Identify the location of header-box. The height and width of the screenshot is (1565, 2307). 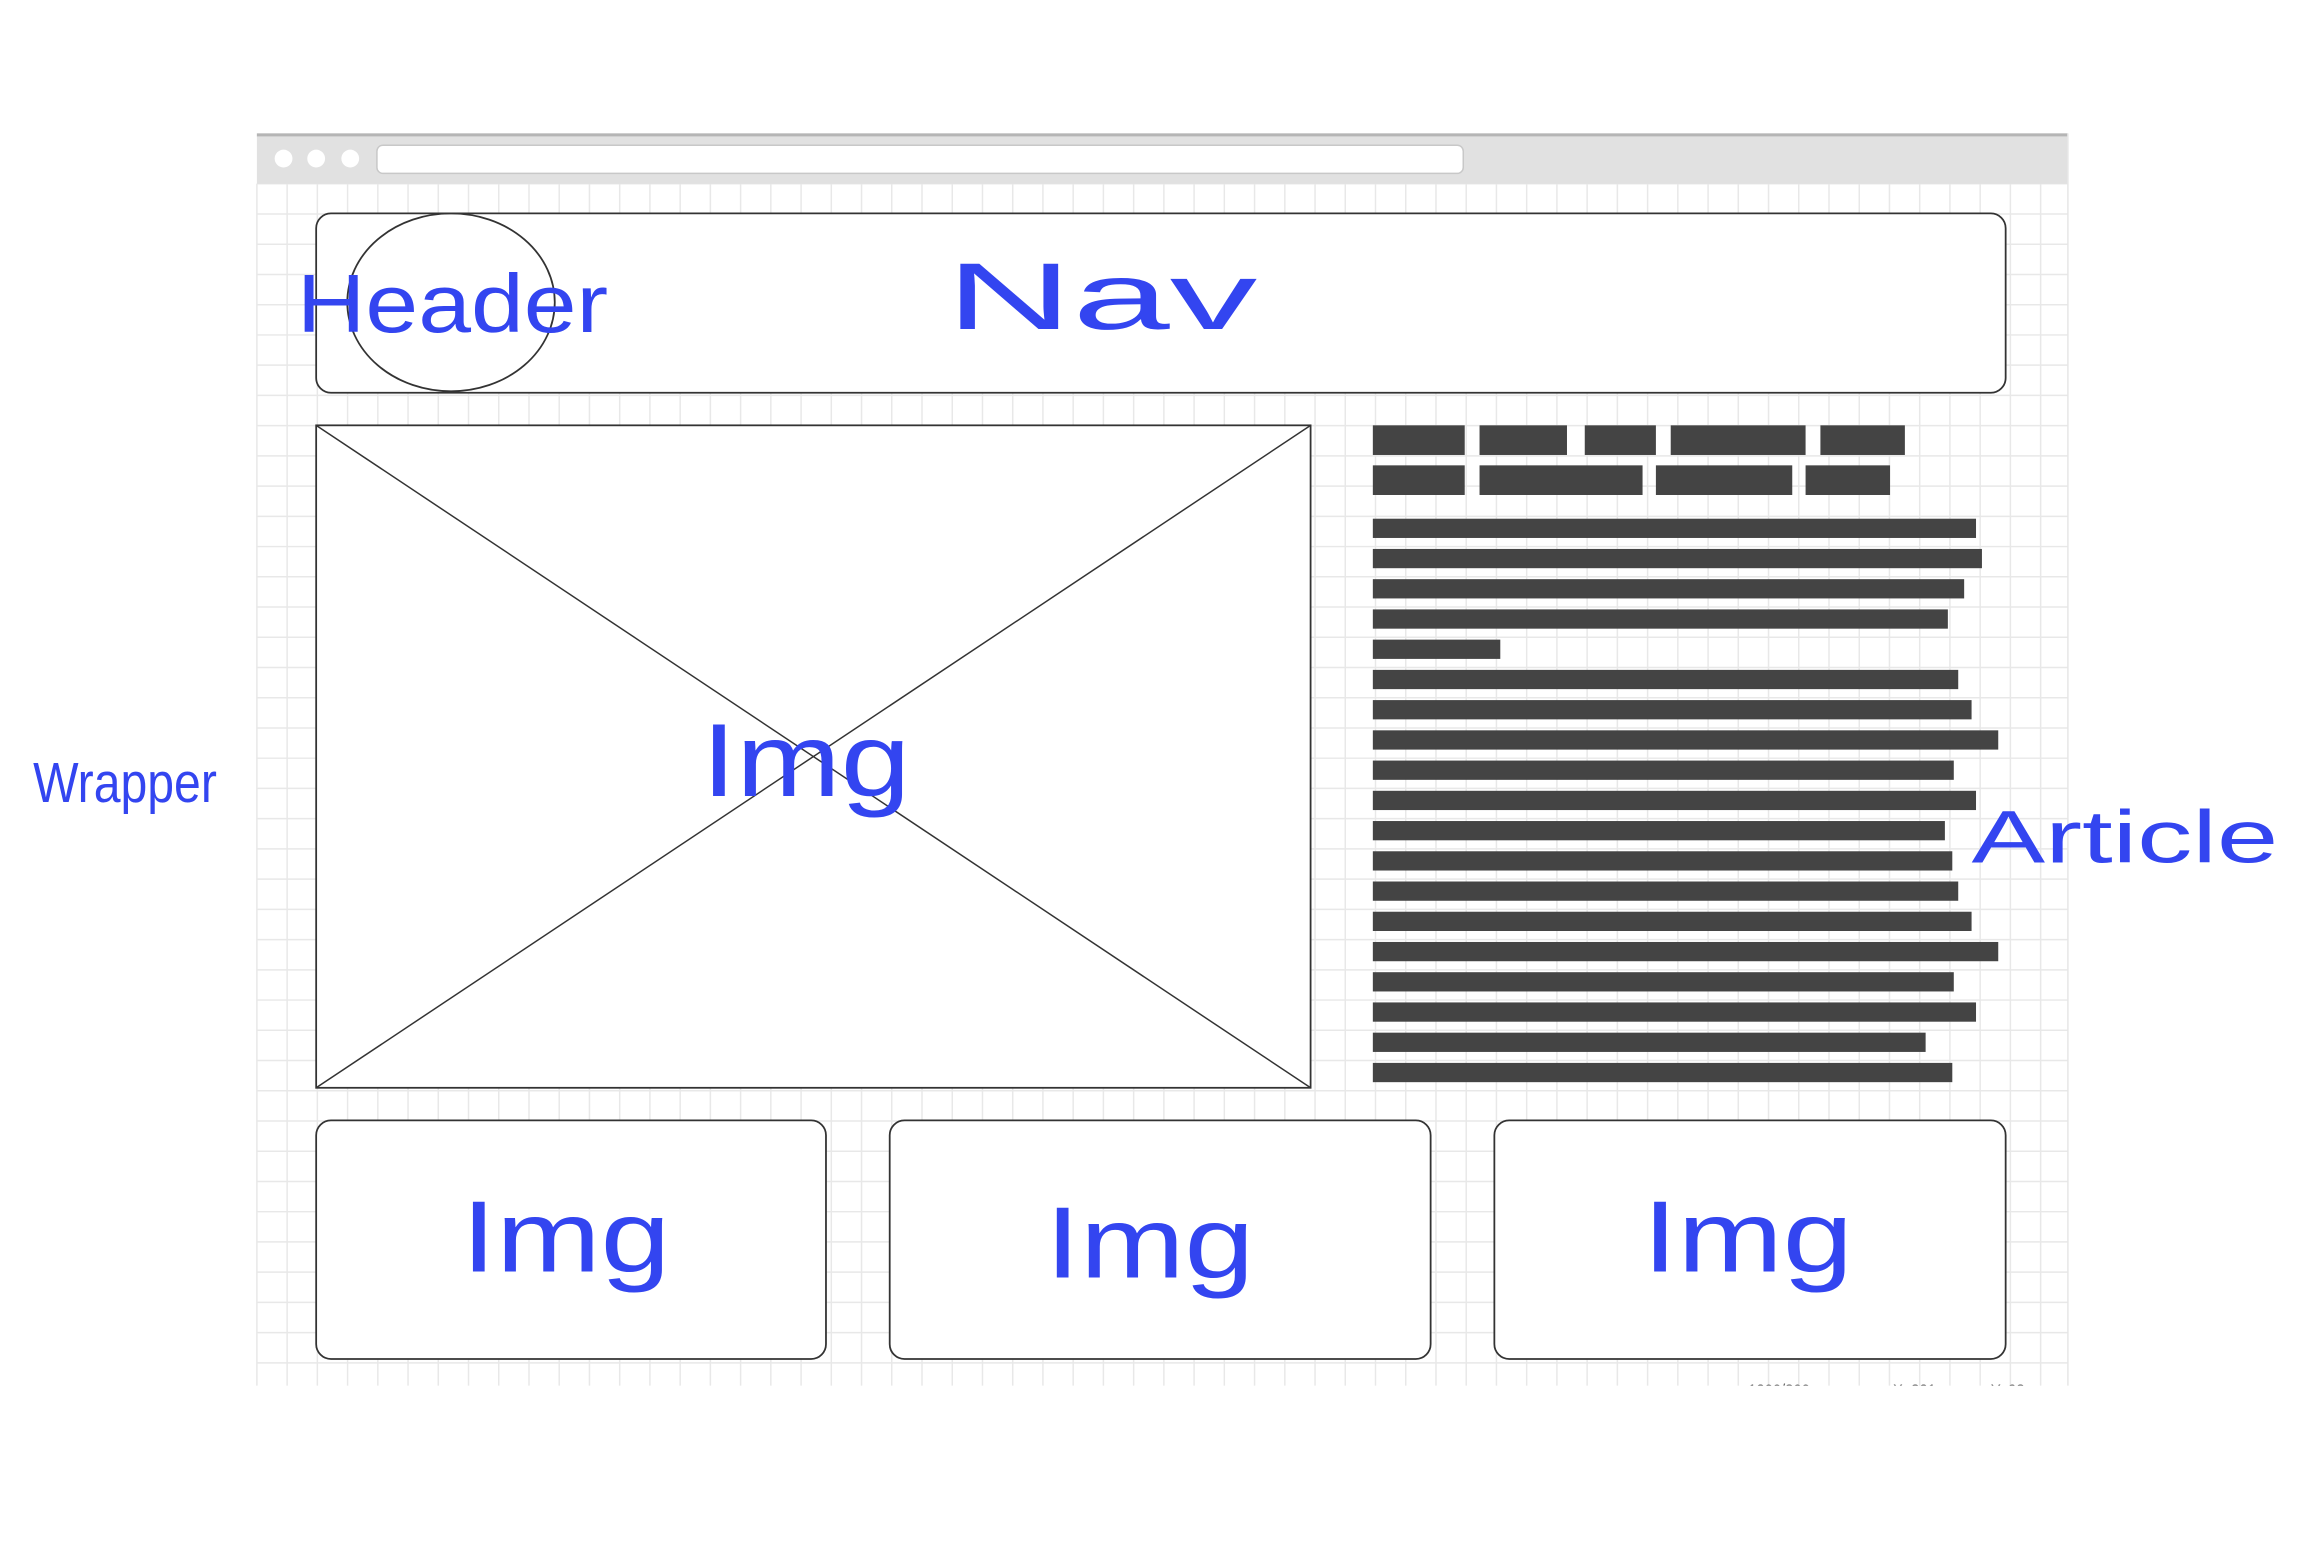
(1161, 303).